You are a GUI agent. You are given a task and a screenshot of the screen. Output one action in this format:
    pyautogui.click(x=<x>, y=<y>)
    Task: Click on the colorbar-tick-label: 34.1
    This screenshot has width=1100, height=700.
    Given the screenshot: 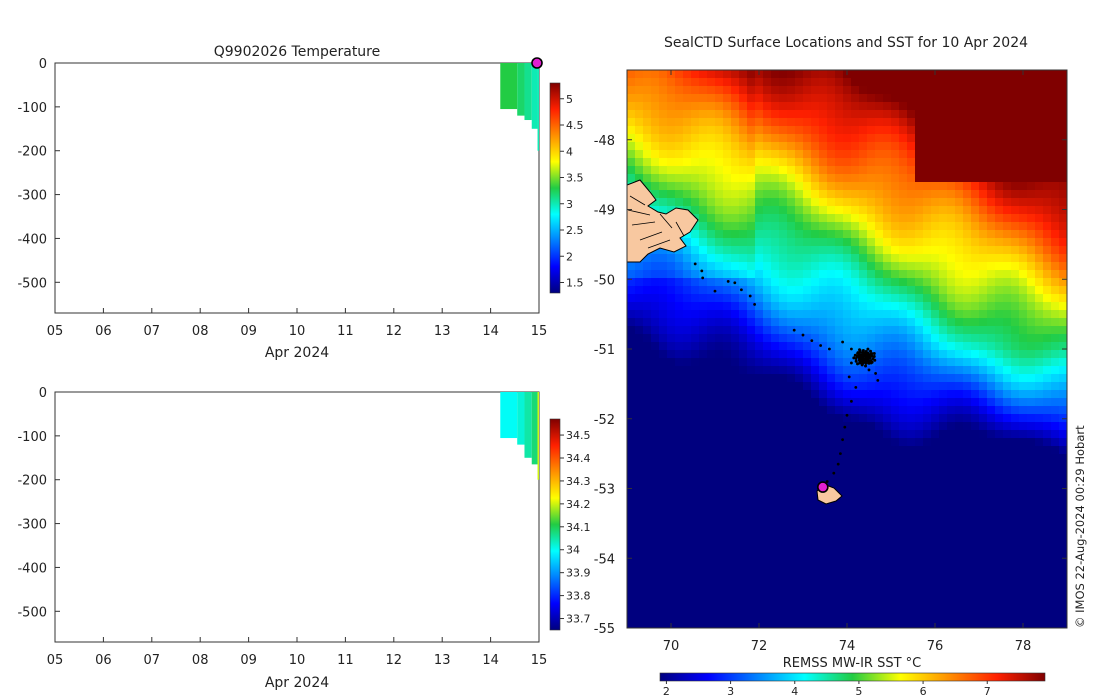 What is the action you would take?
    pyautogui.click(x=578, y=527)
    